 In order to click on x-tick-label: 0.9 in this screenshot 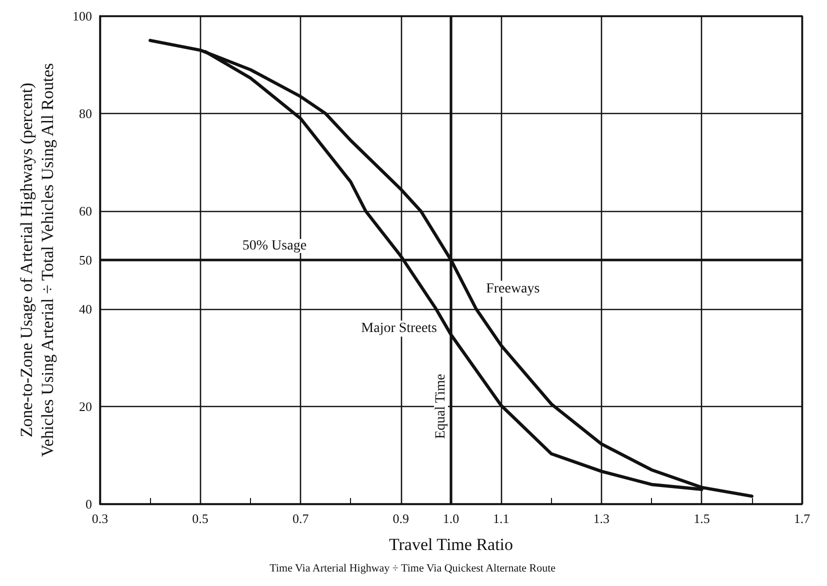, I will do `click(400, 518)`.